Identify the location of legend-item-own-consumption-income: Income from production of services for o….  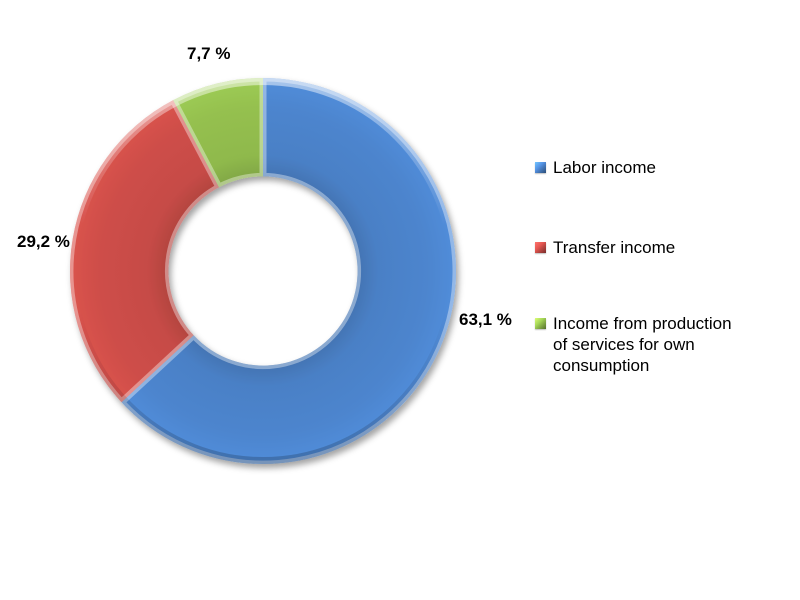
(641, 344).